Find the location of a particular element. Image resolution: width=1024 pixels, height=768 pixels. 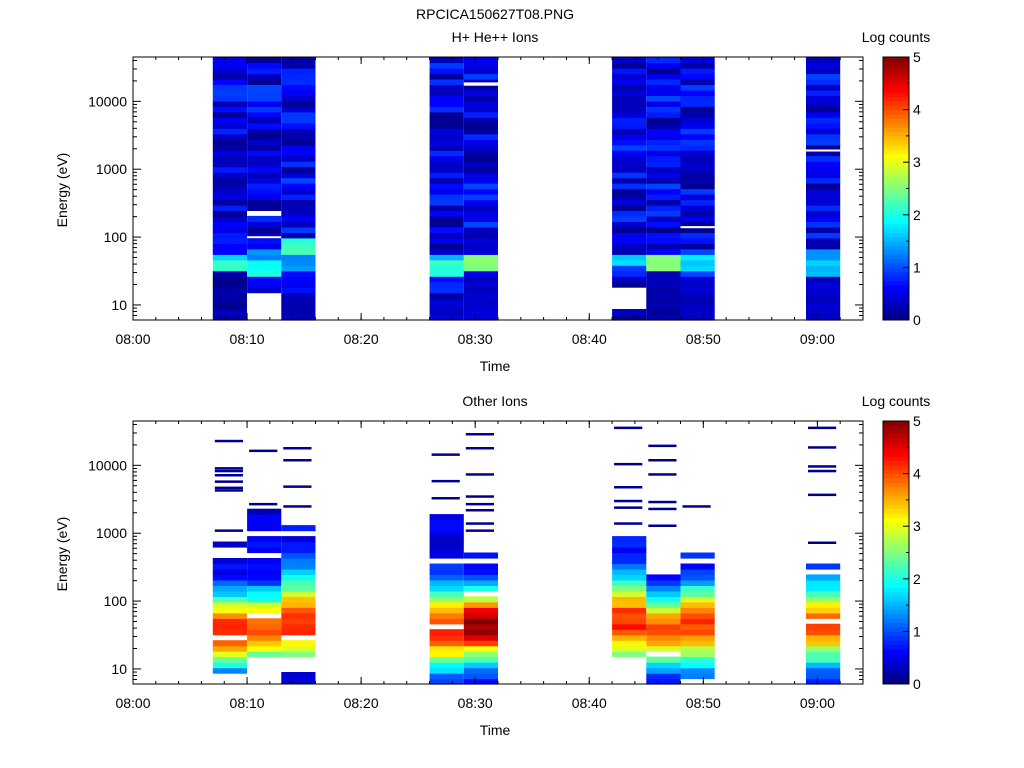

colorbar-tick-label: 4 is located at coordinates (917, 110).